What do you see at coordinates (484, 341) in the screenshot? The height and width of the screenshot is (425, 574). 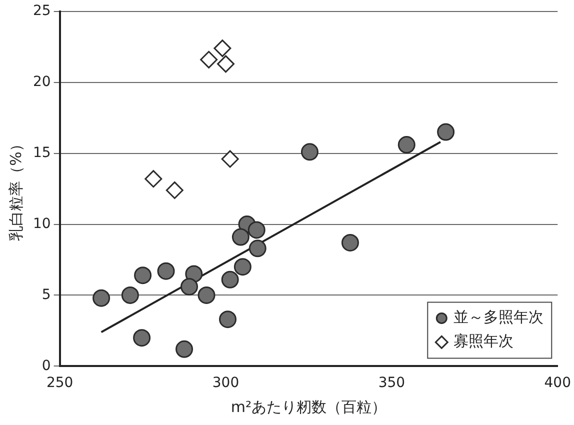 I see `legend-label: 寡照年次` at bounding box center [484, 341].